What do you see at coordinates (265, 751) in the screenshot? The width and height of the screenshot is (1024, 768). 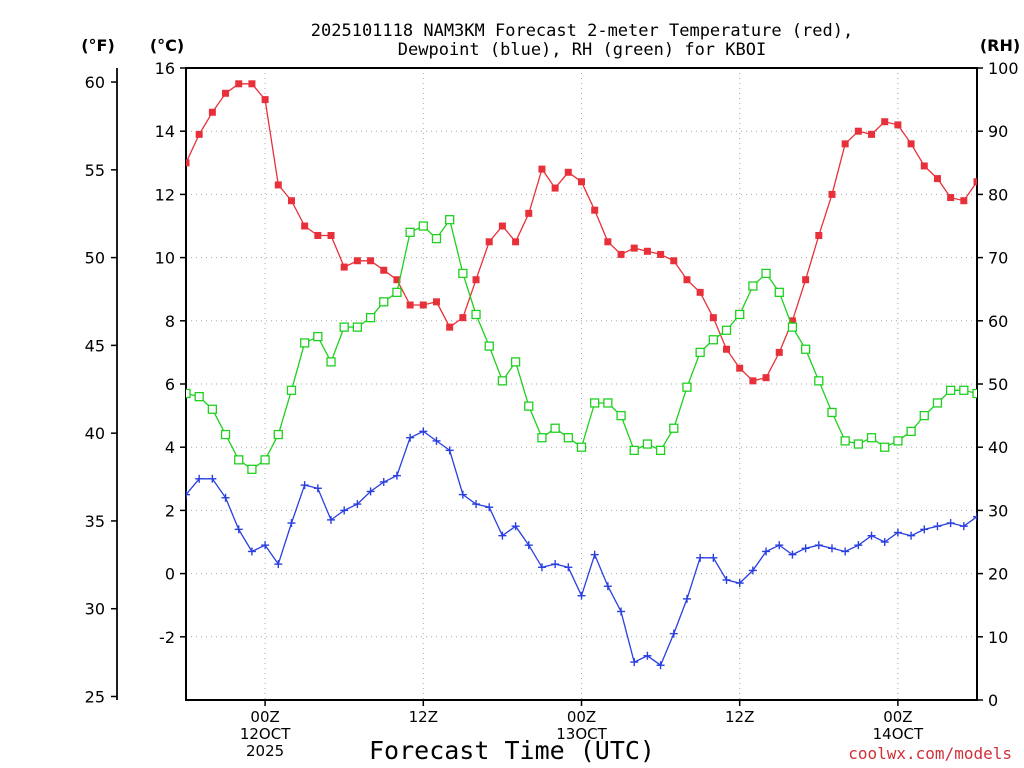 I see `x-tick-label: 2025` at bounding box center [265, 751].